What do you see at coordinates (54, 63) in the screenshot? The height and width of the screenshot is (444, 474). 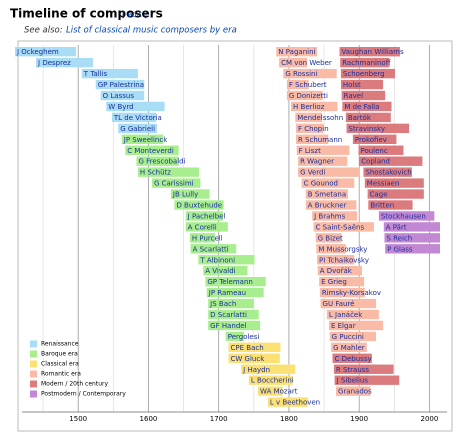 I see `composer-label: J Desprez` at bounding box center [54, 63].